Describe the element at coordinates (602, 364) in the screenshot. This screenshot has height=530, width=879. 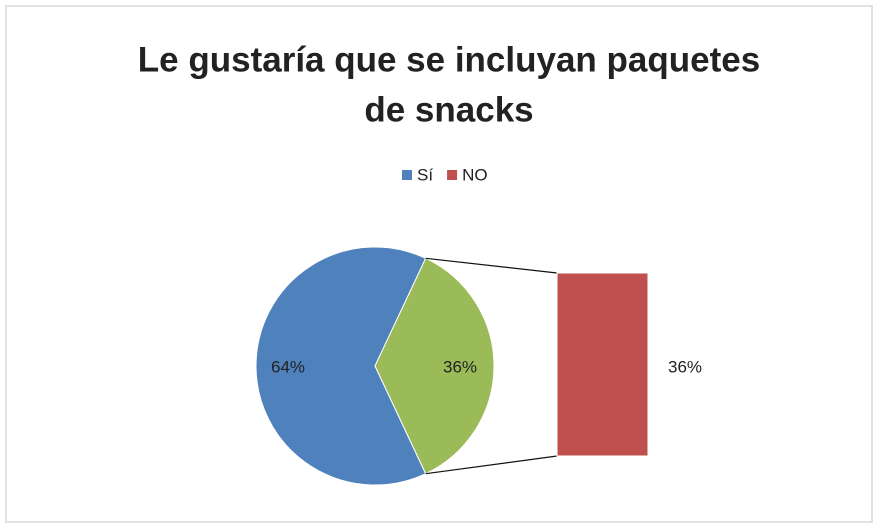
I see `bar` at that location.